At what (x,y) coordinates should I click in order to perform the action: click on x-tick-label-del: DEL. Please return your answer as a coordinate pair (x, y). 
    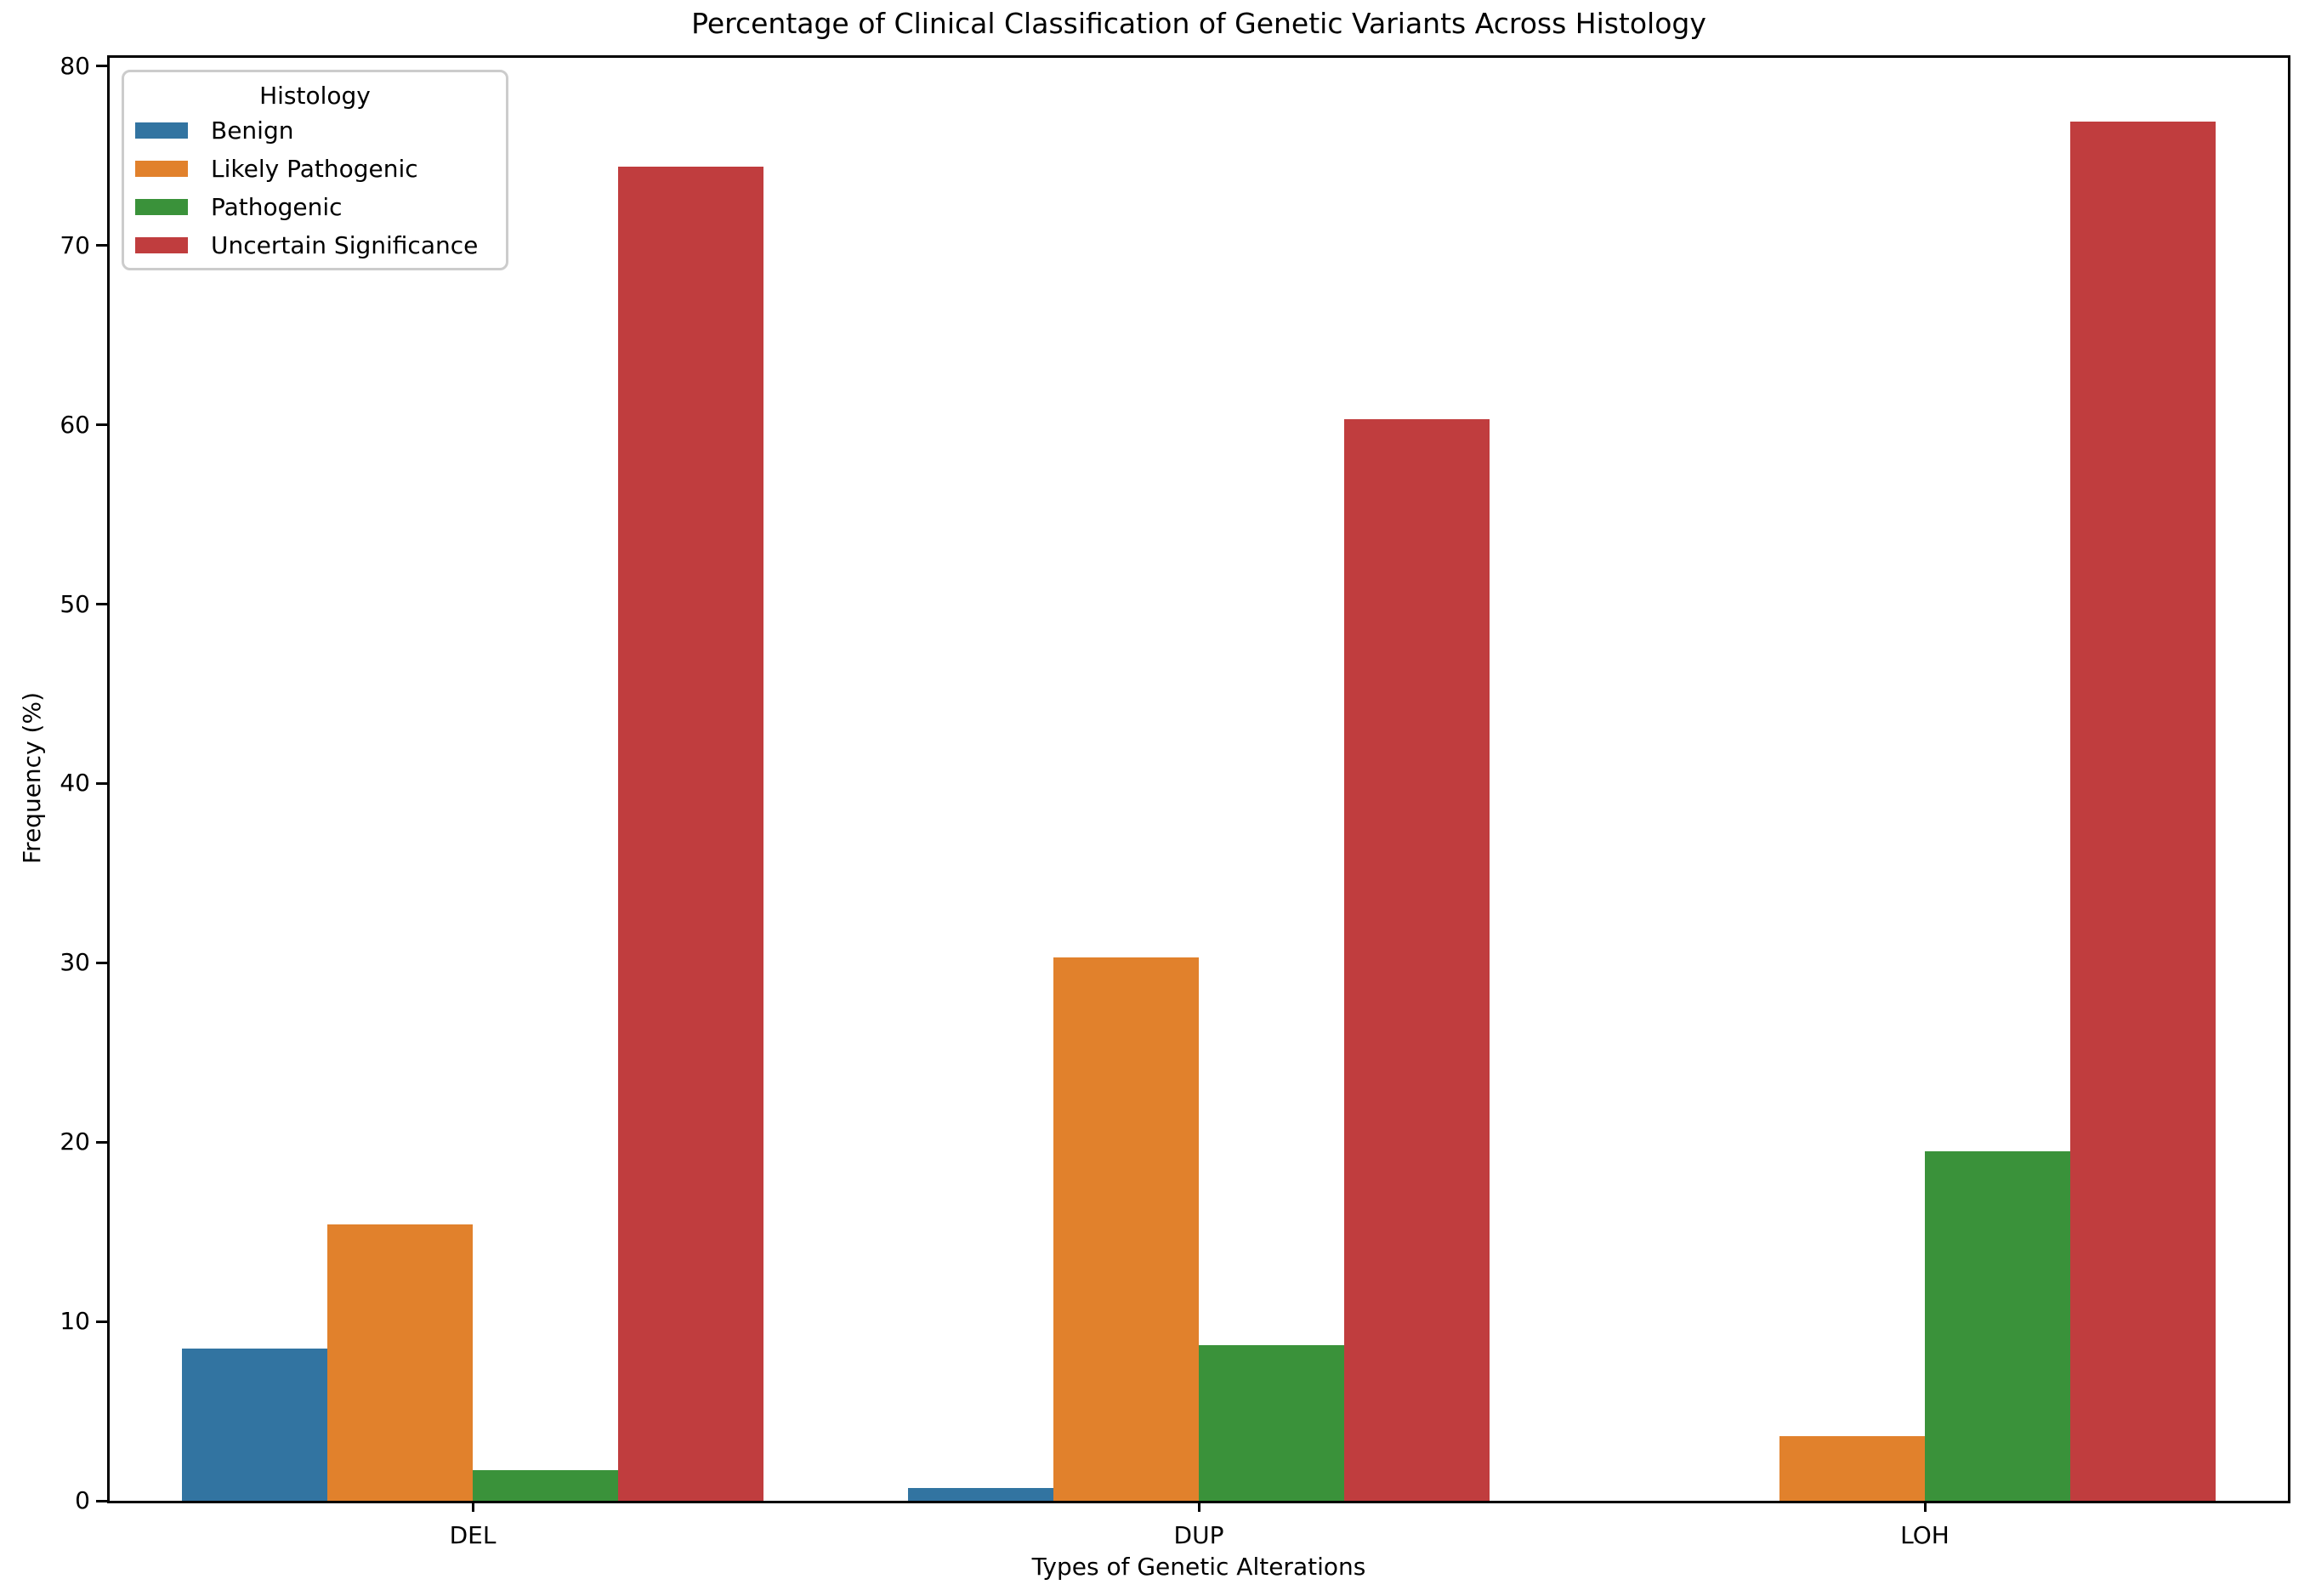
    Looking at the image, I should click on (473, 1535).